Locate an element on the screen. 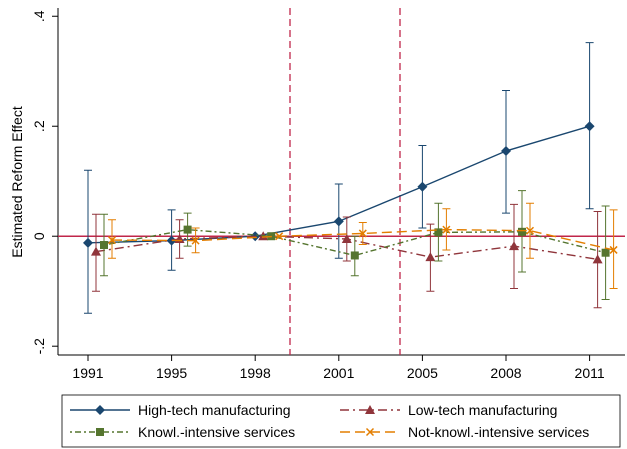 Image resolution: width=627 pixels, height=449 pixels. x-tick-label: 2005 is located at coordinates (422, 373).